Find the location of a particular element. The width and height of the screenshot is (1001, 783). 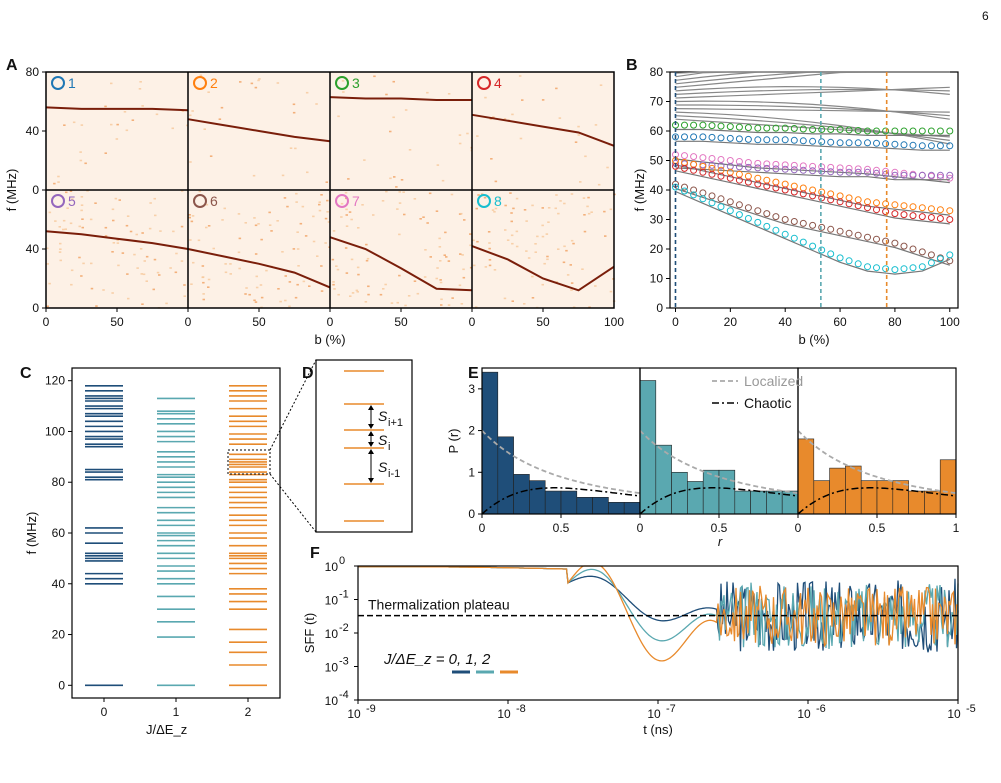

y-tick-label: 40 is located at coordinates (59, 584).